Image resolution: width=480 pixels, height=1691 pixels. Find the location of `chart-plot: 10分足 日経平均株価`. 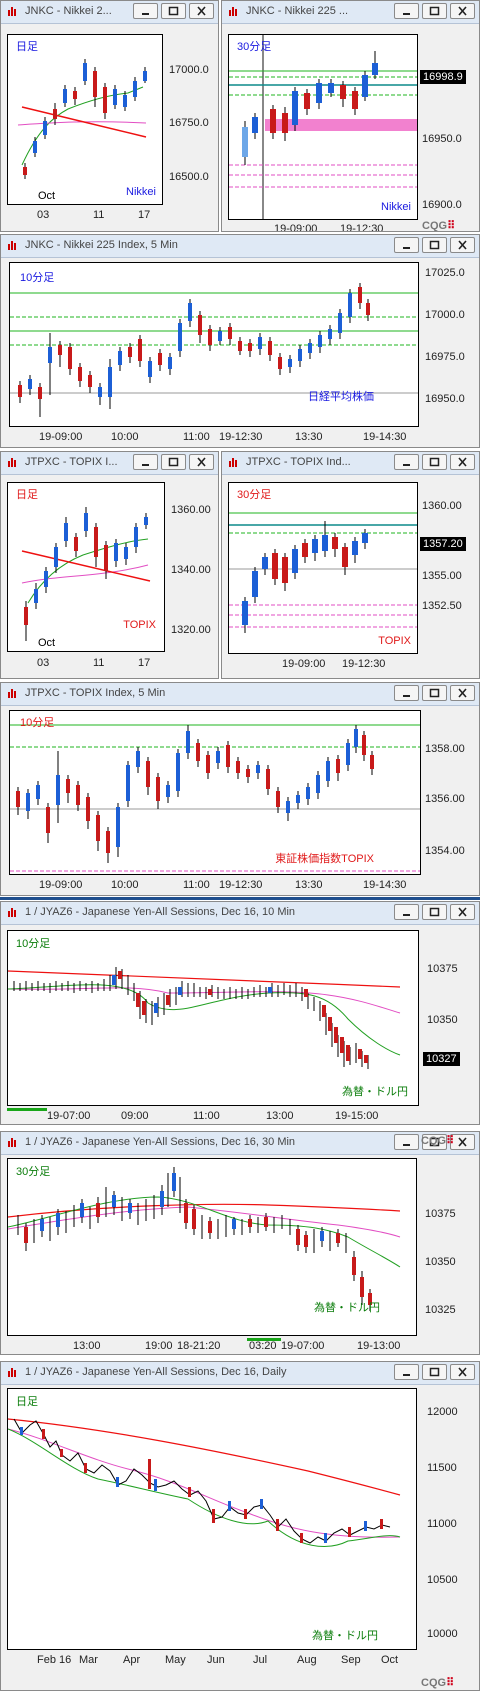

chart-plot: 10分足 日経平均株価 is located at coordinates (214, 344).